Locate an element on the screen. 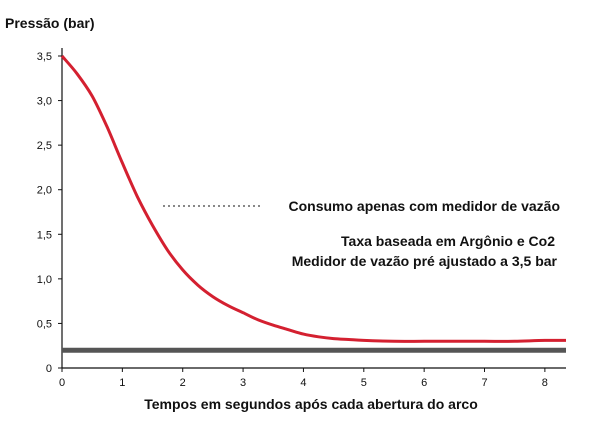  consumption-annotation: Consumo apenas com medidor de vazão is located at coordinates (424, 206).